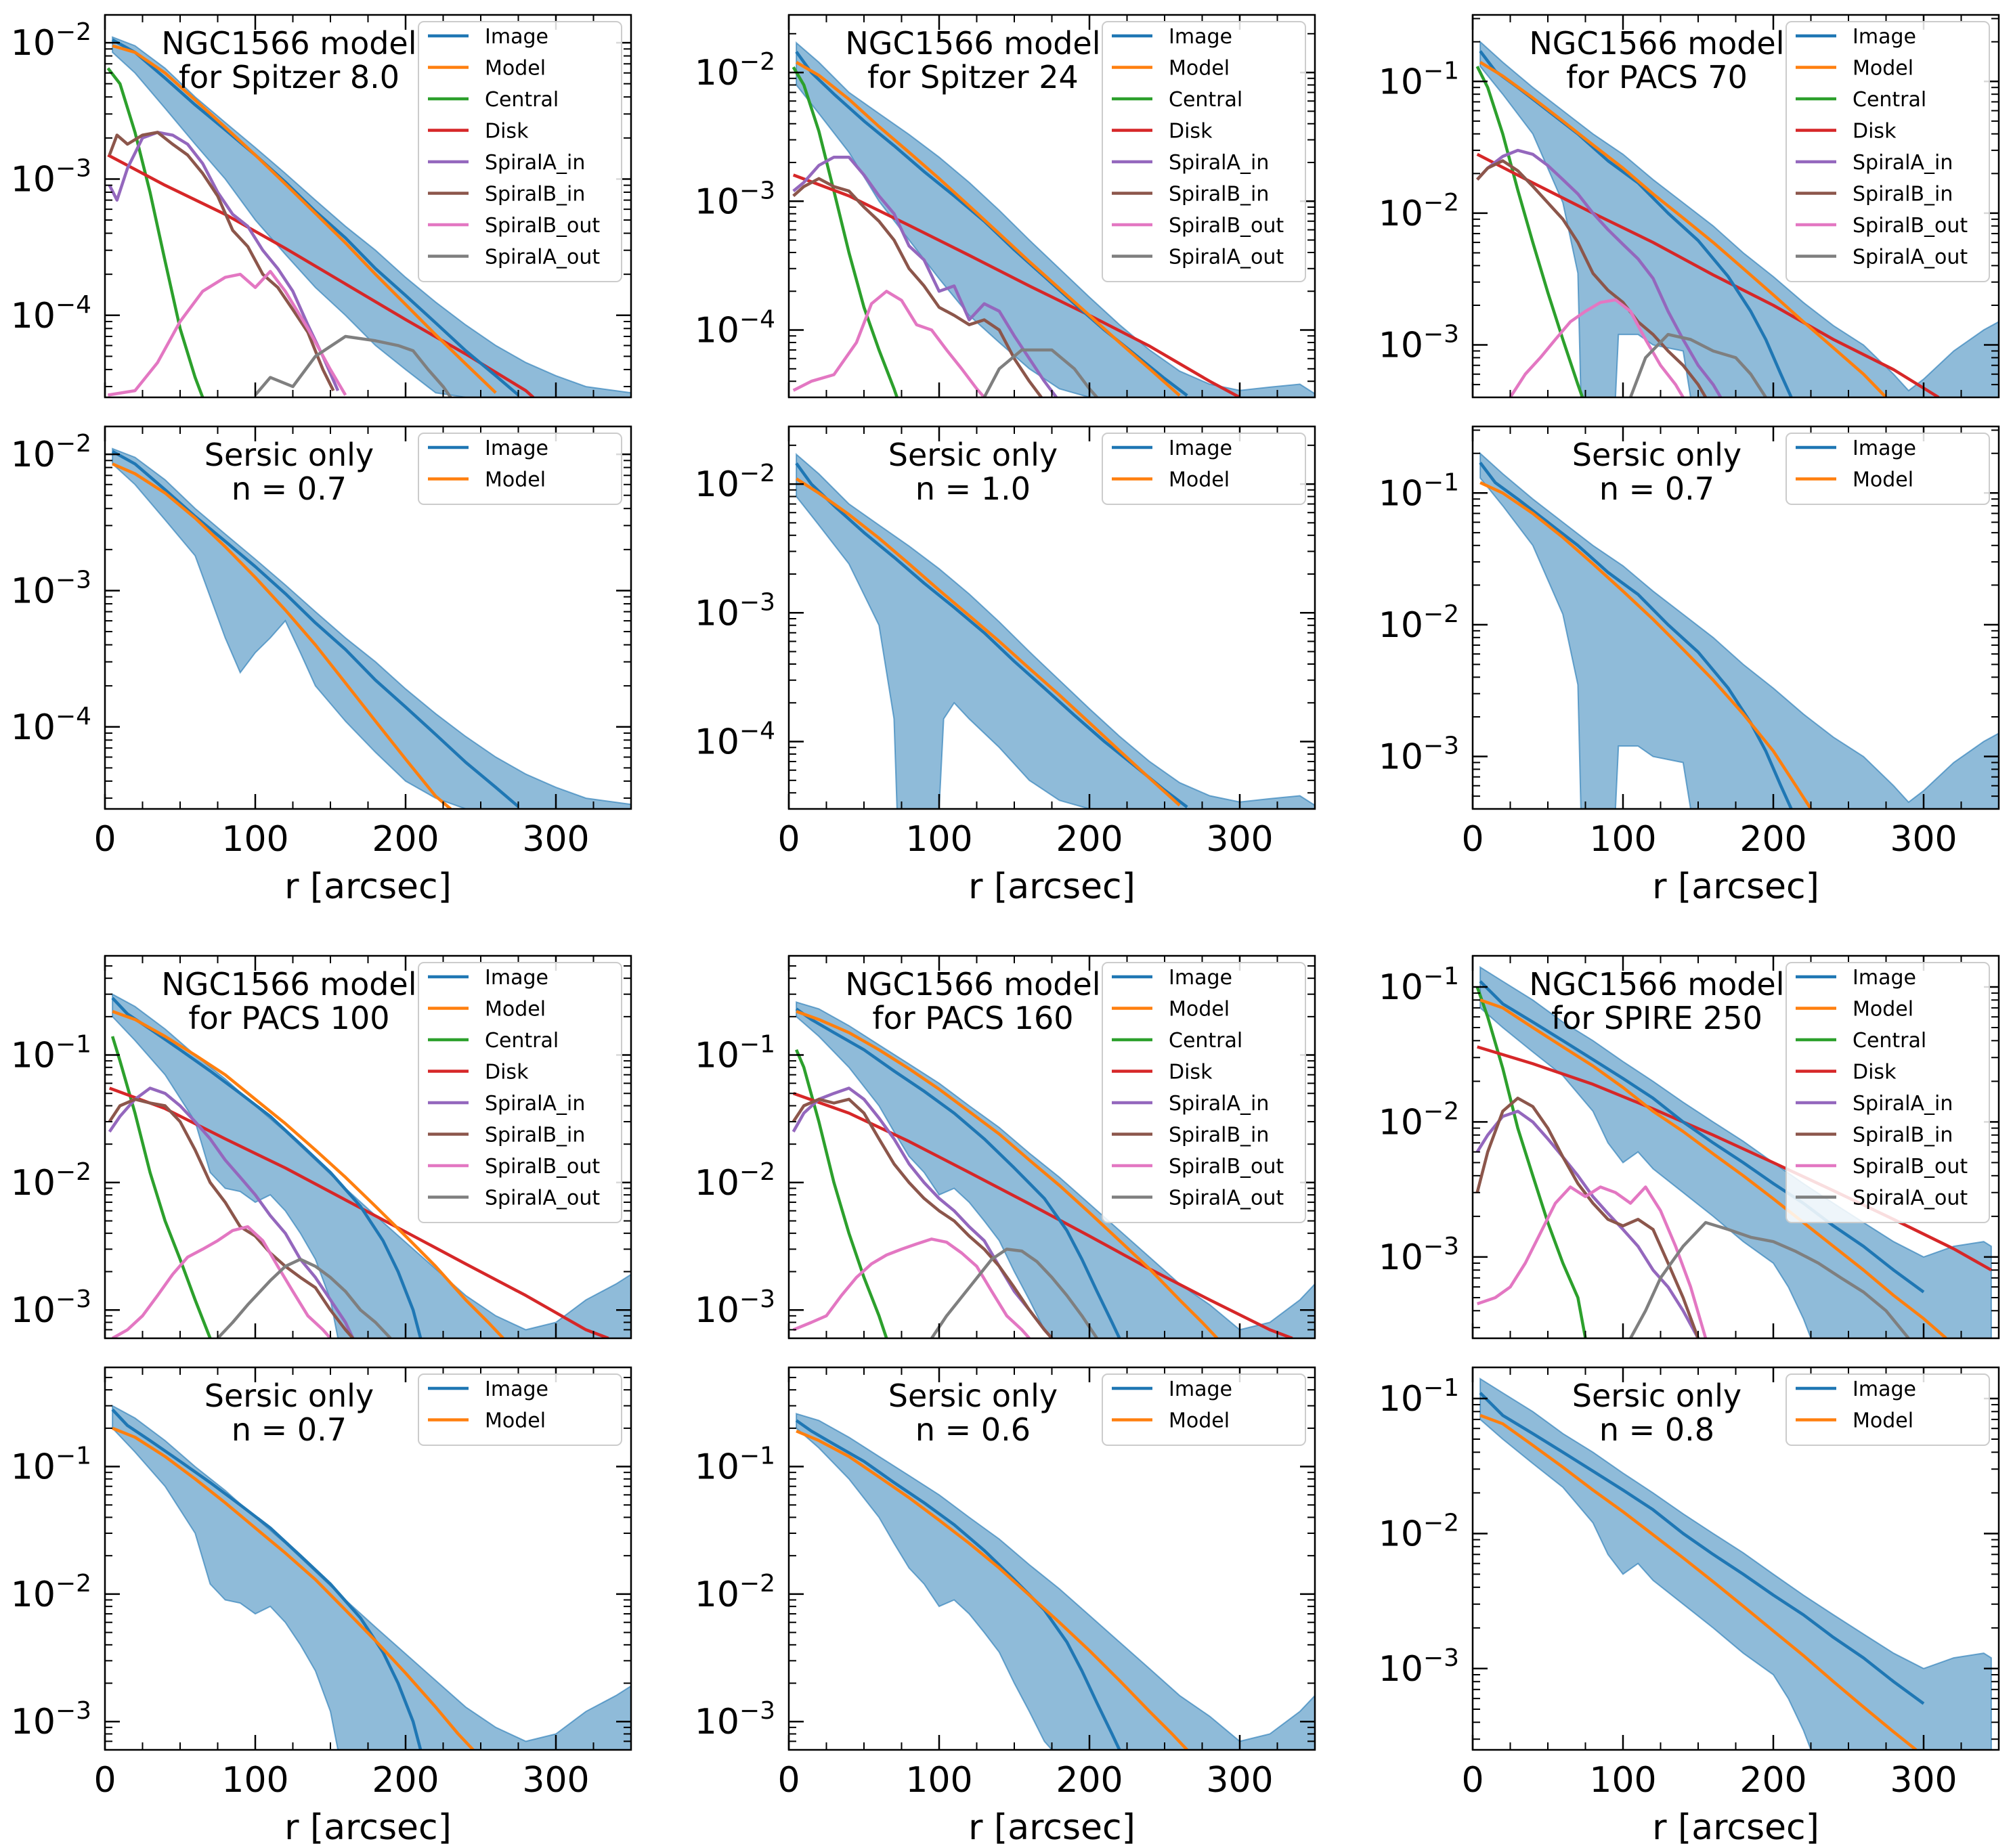  I want to click on legend-label: SpiralA_out, so click(1910, 1199).